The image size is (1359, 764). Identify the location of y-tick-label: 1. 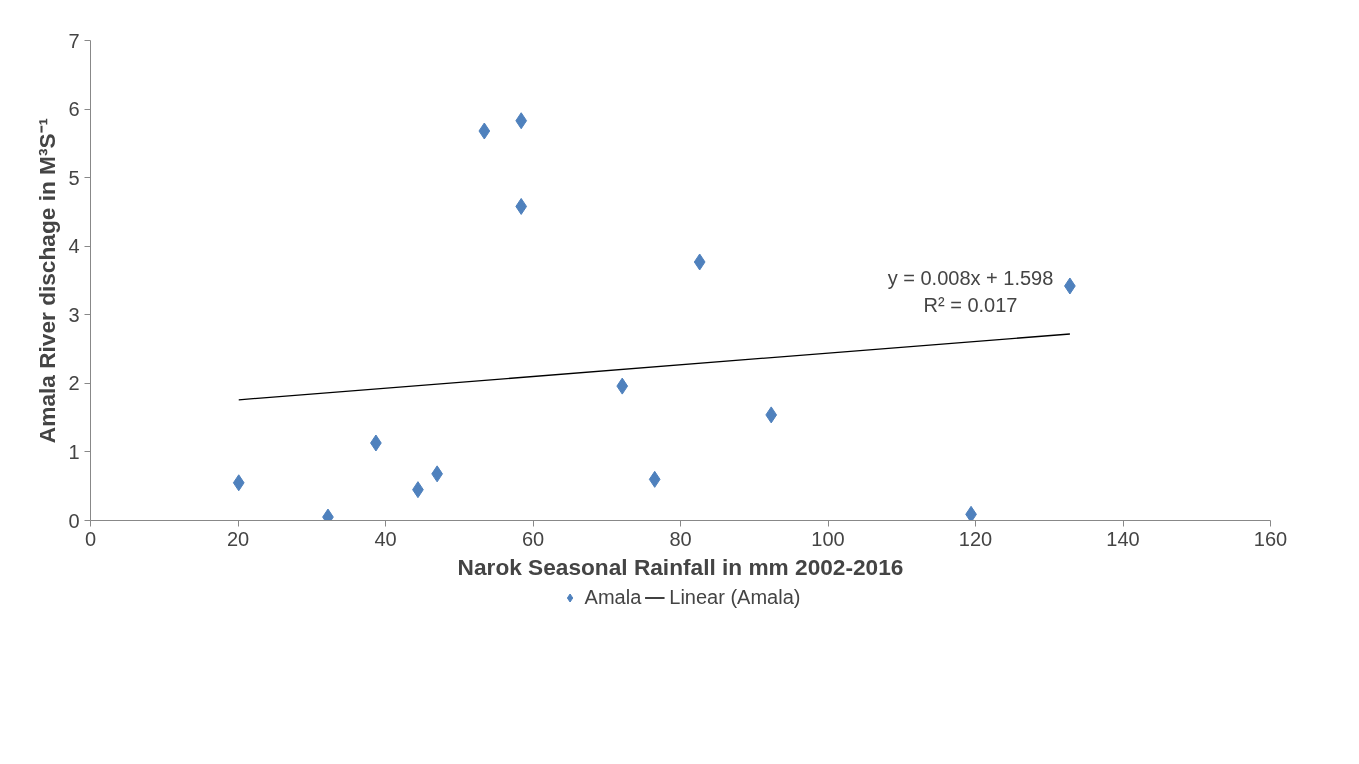
(74, 451).